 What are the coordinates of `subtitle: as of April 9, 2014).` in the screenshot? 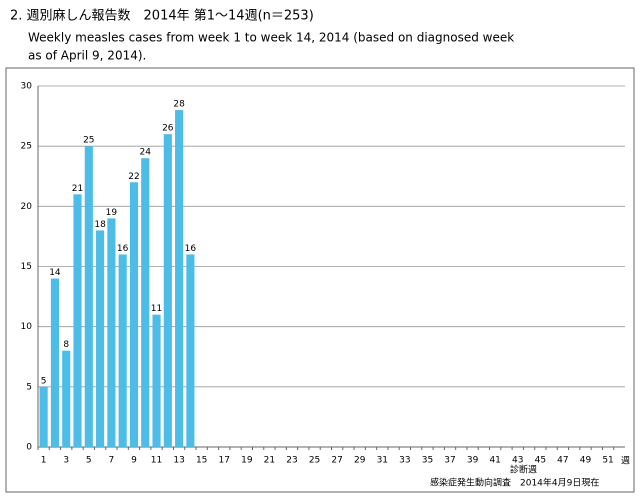 It's located at (87, 56).